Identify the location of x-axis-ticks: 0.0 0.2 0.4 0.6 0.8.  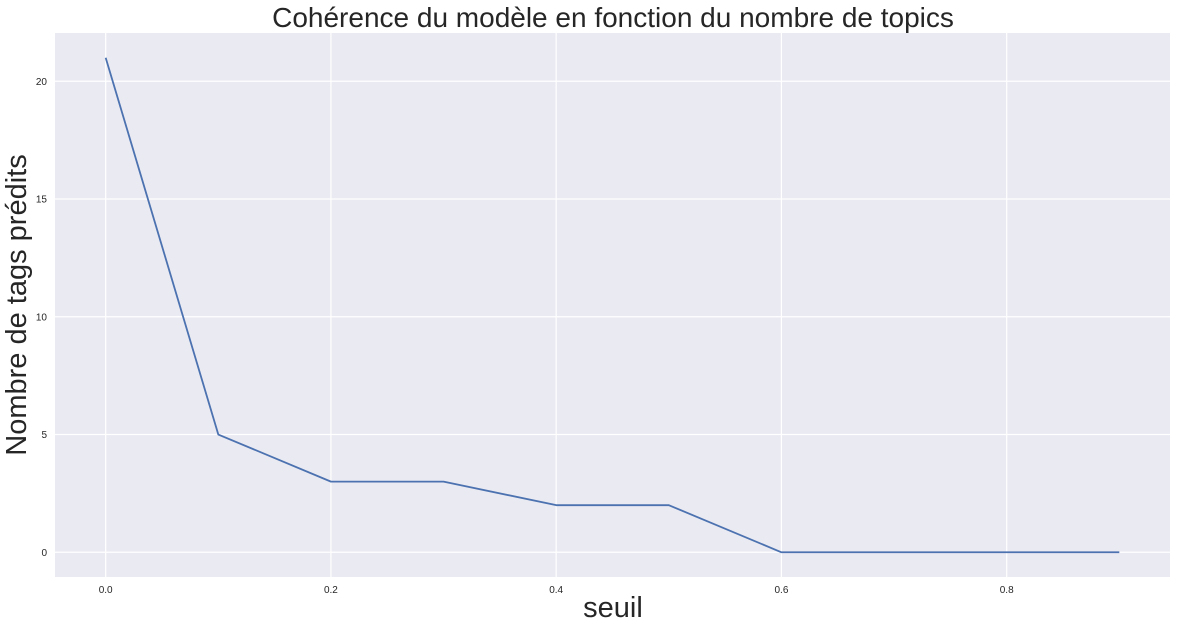
(556, 590).